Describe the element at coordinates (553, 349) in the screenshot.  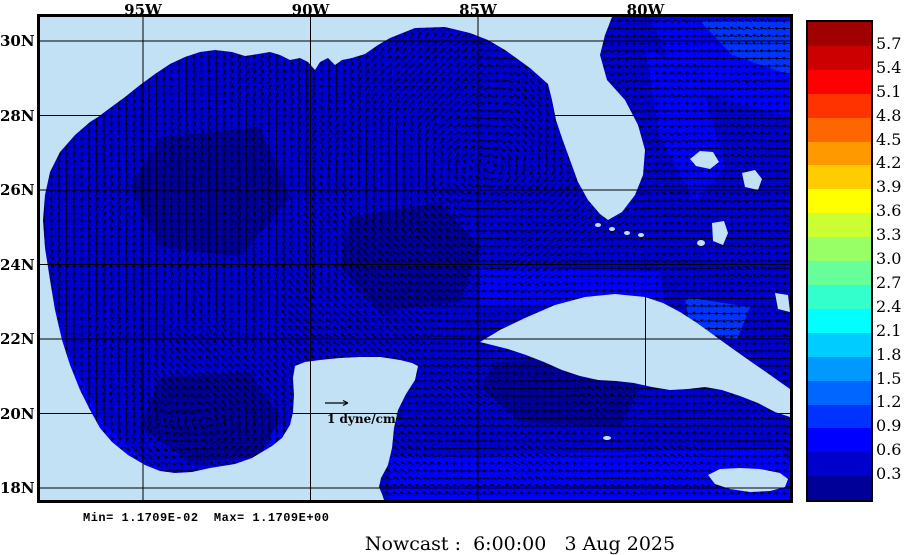
I see `land-isla-de-la-juventud` at that location.